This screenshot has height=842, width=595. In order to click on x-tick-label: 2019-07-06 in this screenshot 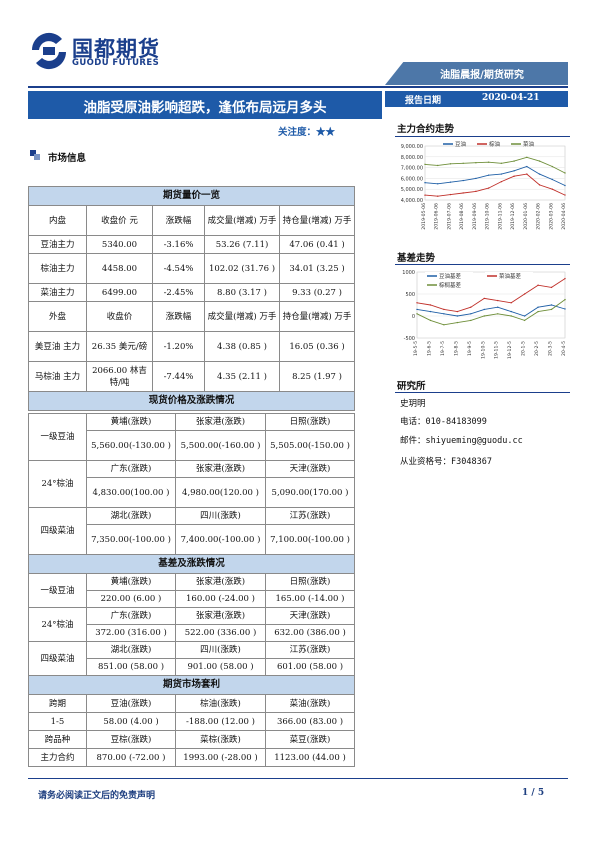, I will do `click(449, 216)`.